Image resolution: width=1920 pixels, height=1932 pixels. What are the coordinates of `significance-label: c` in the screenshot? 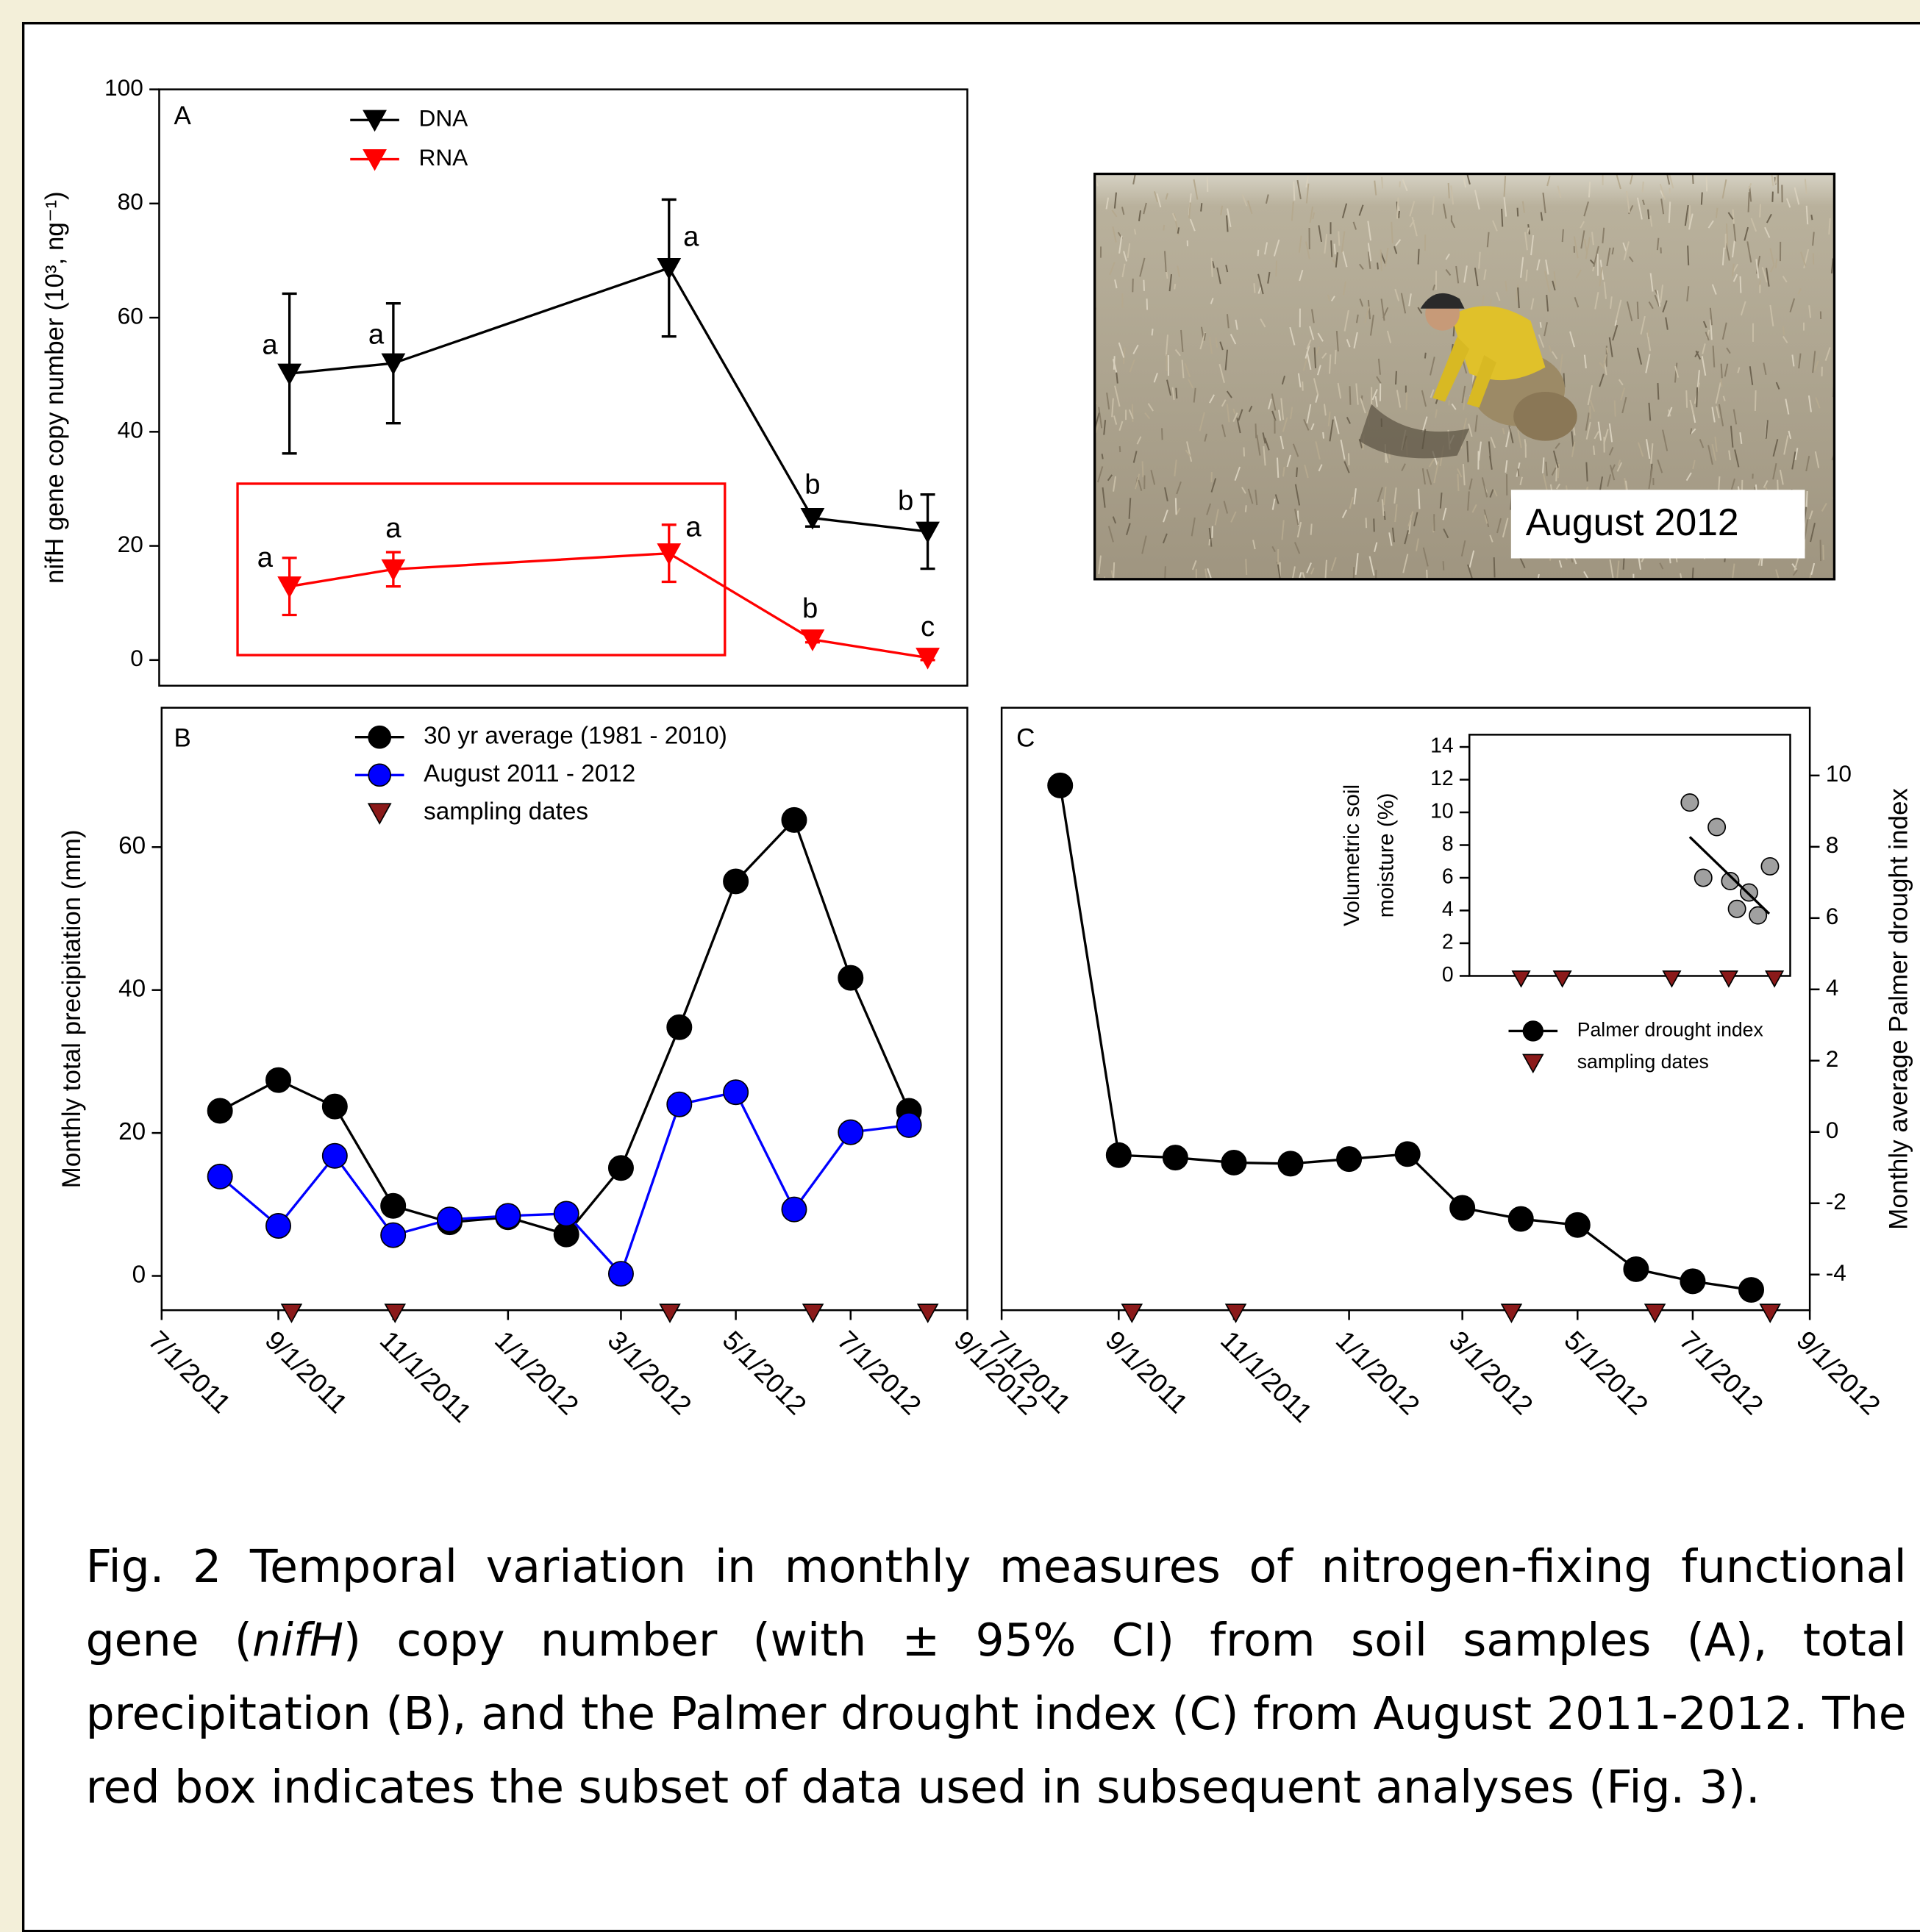 It's located at (928, 627).